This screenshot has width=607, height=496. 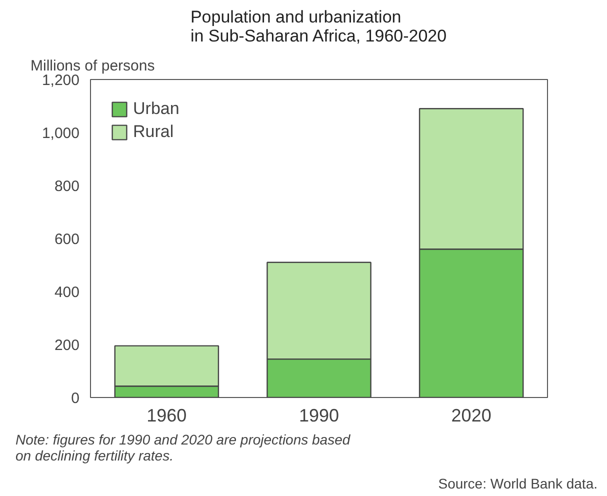 I want to click on y-tick-label: 0, so click(x=75, y=398).